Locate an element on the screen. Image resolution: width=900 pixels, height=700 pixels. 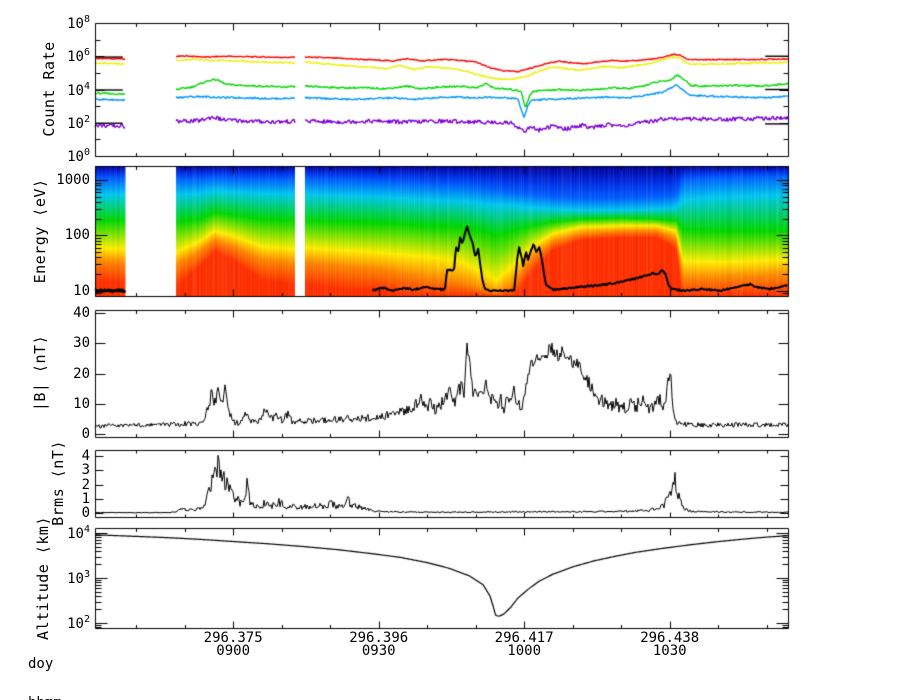
ylabel-altitude: Altitude ⟨km⟩ is located at coordinates (43, 578).